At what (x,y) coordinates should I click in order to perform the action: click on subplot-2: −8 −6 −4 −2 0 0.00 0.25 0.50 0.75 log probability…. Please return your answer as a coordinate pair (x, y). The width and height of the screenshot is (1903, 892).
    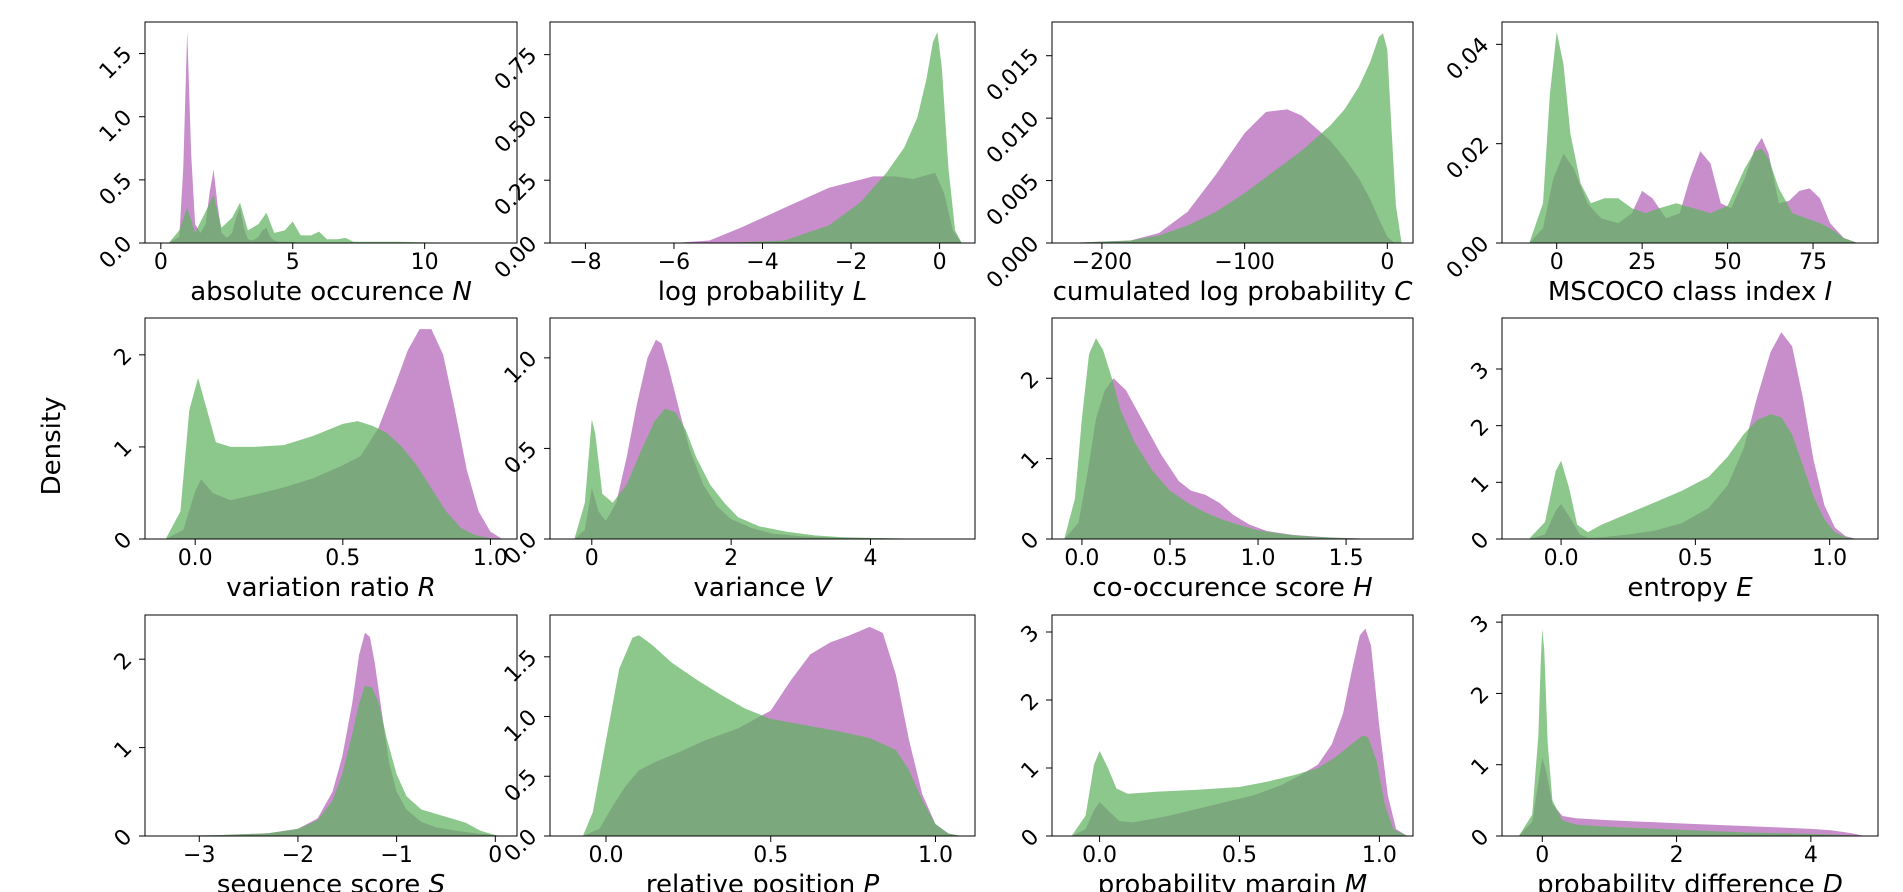
    Looking at the image, I should click on (733, 164).